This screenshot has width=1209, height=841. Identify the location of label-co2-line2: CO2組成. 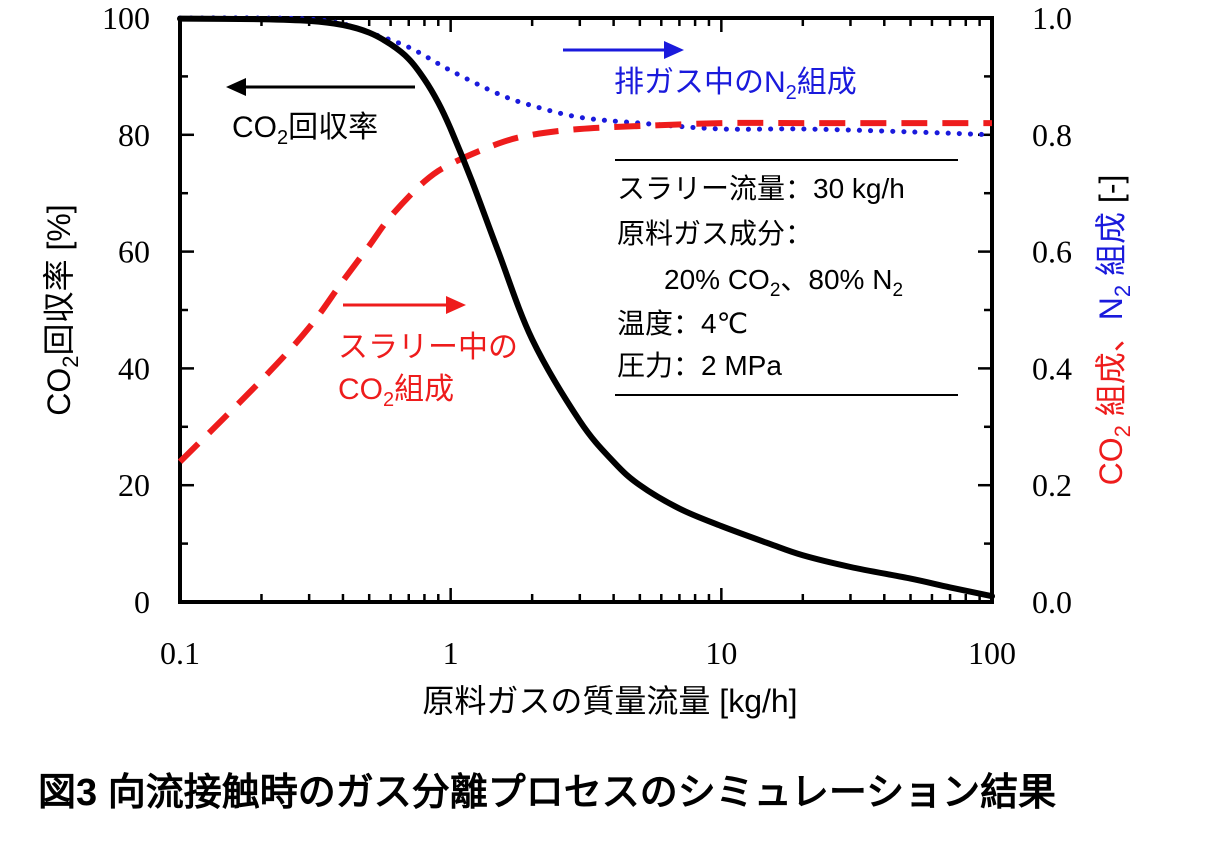
(396, 392).